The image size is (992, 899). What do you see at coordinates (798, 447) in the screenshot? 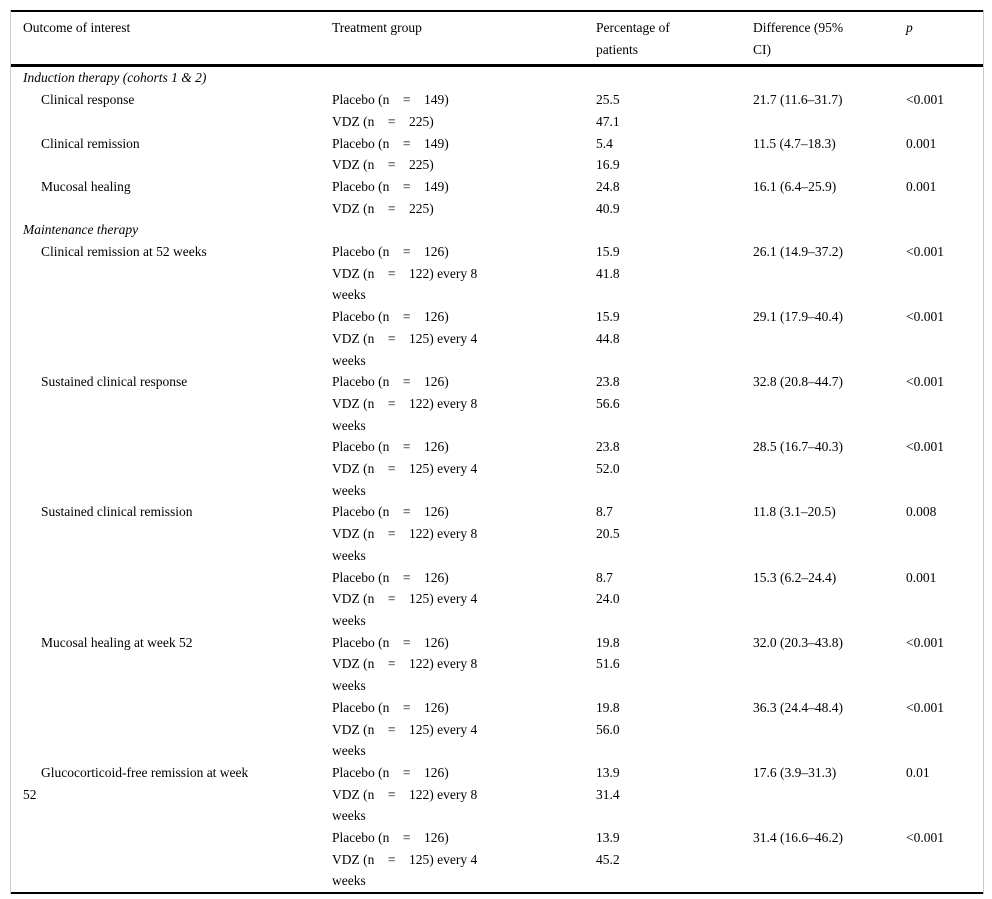
I see `difference-cell: 28.5 (16.7–40.3)` at bounding box center [798, 447].